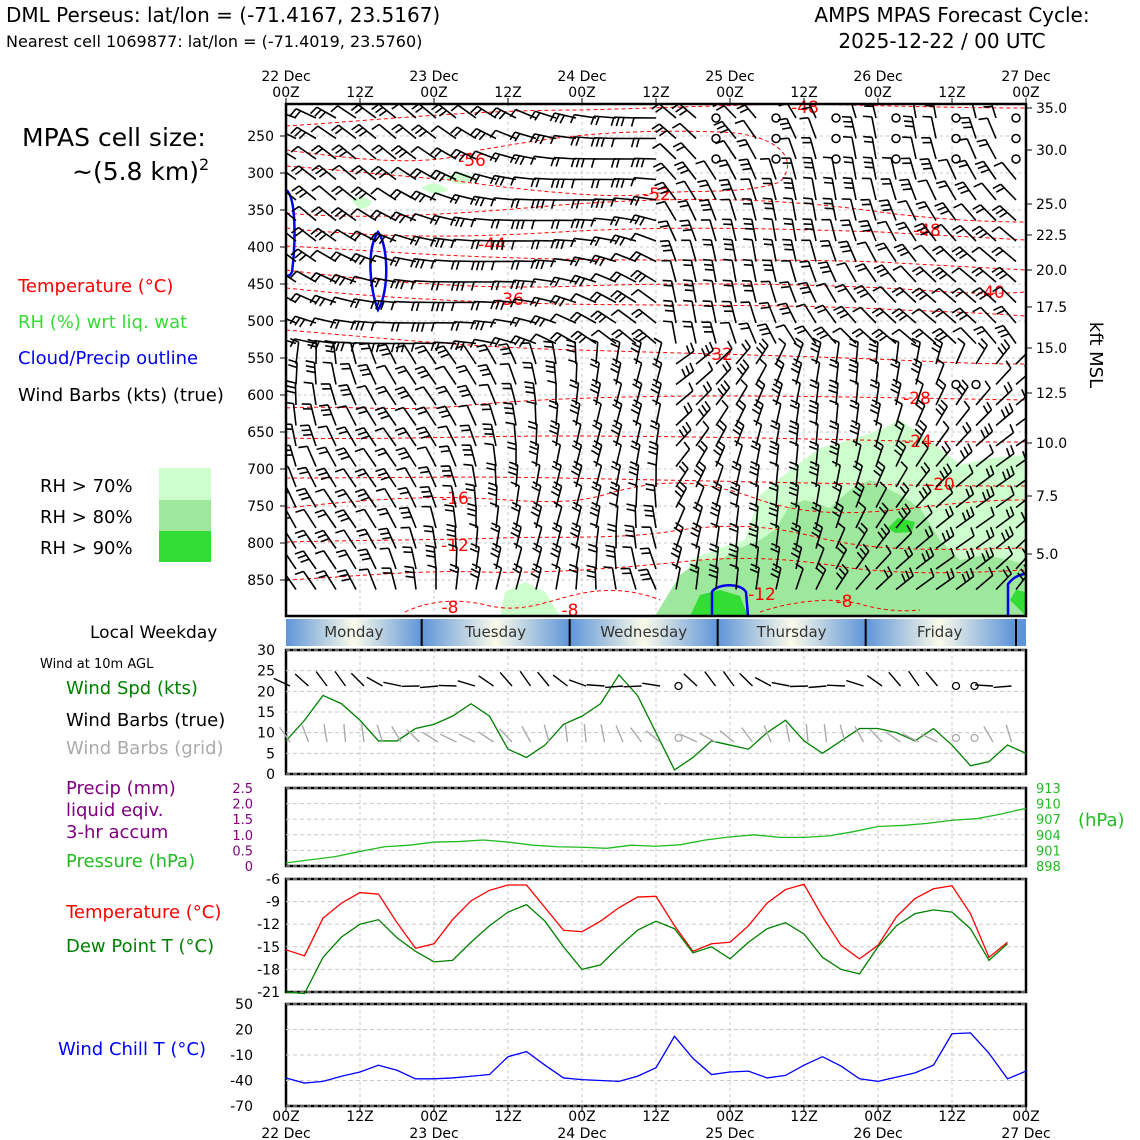  Describe the element at coordinates (359, 1117) in the screenshot. I see `hour-tick-label: 12Z` at that location.